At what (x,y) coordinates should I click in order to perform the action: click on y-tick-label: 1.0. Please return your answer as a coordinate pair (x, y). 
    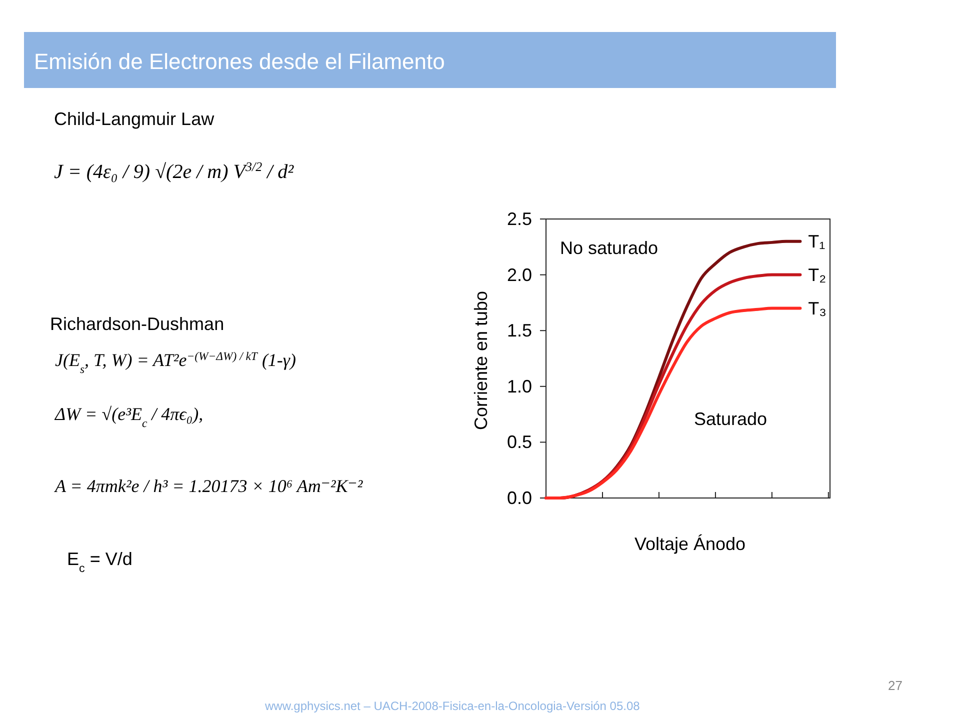
    Looking at the image, I should click on (519, 386).